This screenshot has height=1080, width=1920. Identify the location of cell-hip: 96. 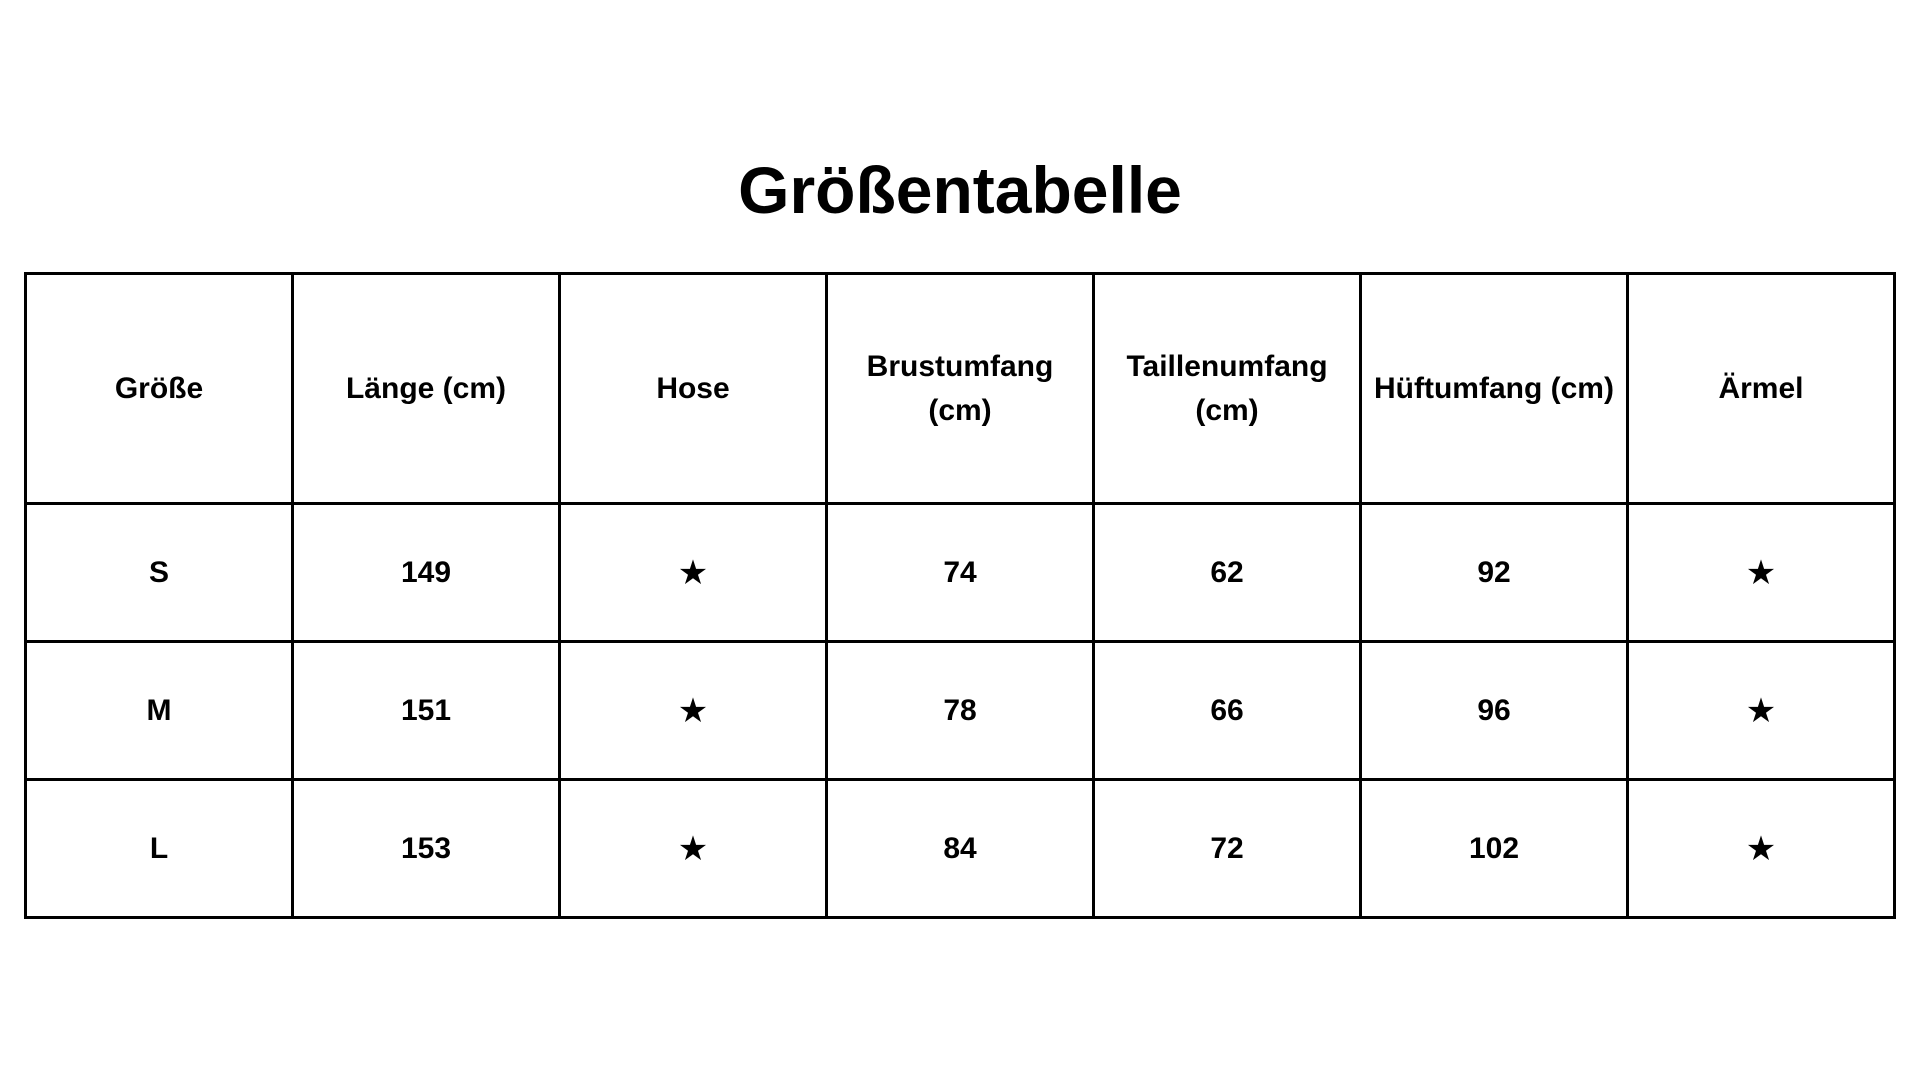
(1494, 710).